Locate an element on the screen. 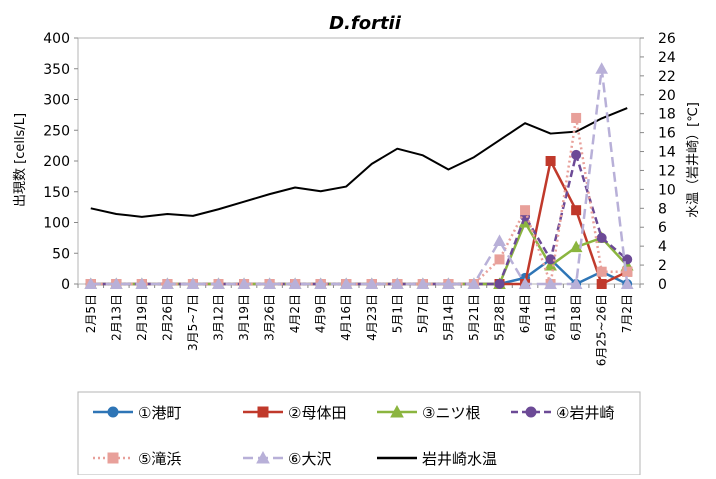 This screenshot has height=479, width=716. legend-label: ②母体田 is located at coordinates (317, 413).